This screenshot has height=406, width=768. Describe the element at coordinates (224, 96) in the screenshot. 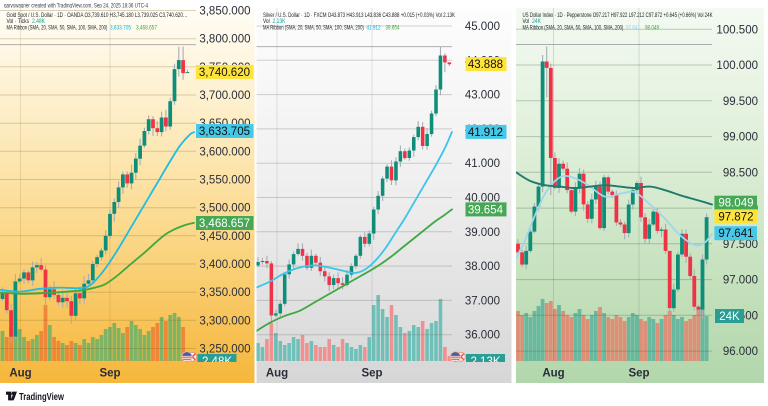

I see `svg-text: 3,700.000` at that location.